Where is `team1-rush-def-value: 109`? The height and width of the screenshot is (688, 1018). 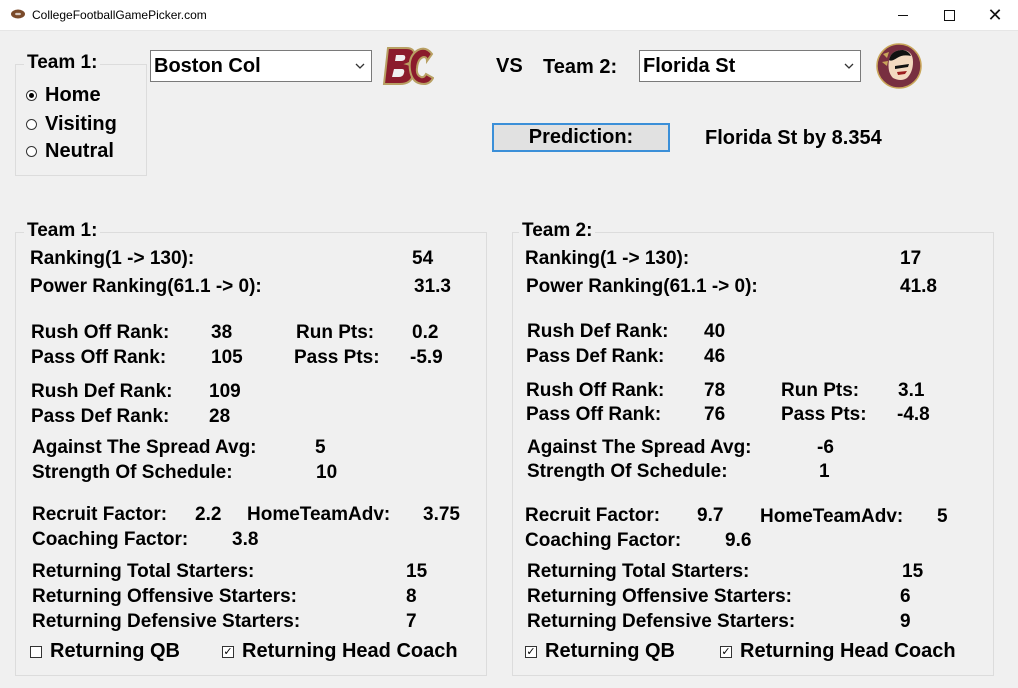 team1-rush-def-value: 109 is located at coordinates (225, 391).